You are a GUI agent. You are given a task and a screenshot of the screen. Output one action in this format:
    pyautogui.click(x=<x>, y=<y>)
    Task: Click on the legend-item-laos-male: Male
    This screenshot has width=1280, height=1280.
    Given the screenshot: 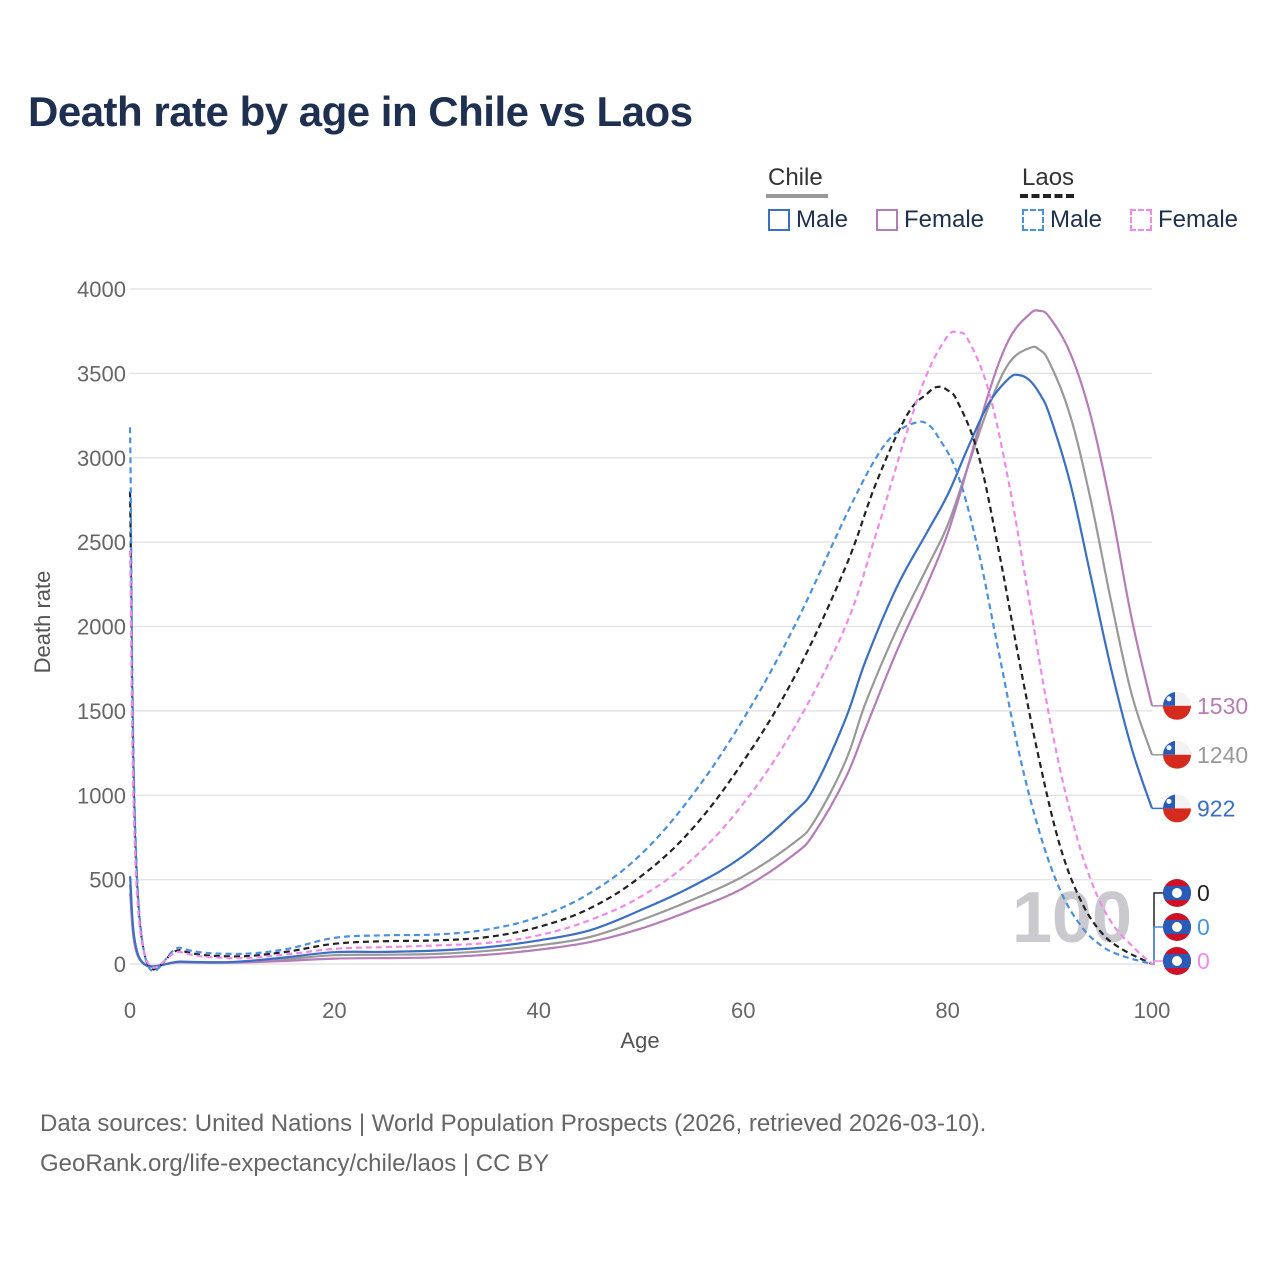 What is the action you would take?
    pyautogui.click(x=1062, y=220)
    